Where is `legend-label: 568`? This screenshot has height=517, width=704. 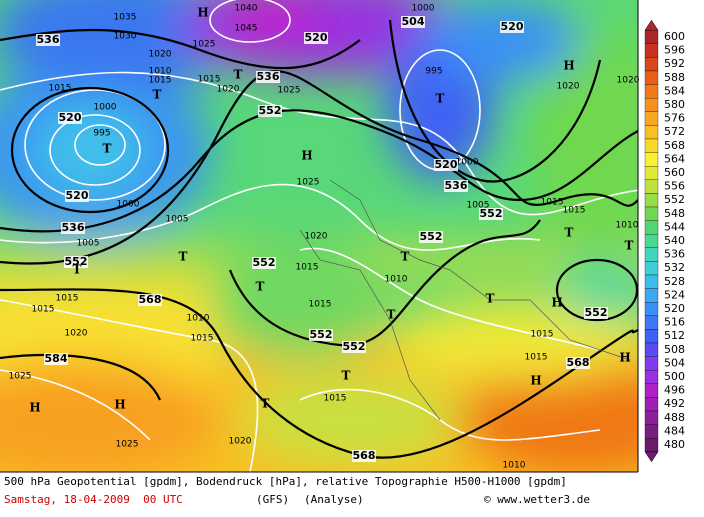
legend-label: 568 is located at coordinates (674, 145).